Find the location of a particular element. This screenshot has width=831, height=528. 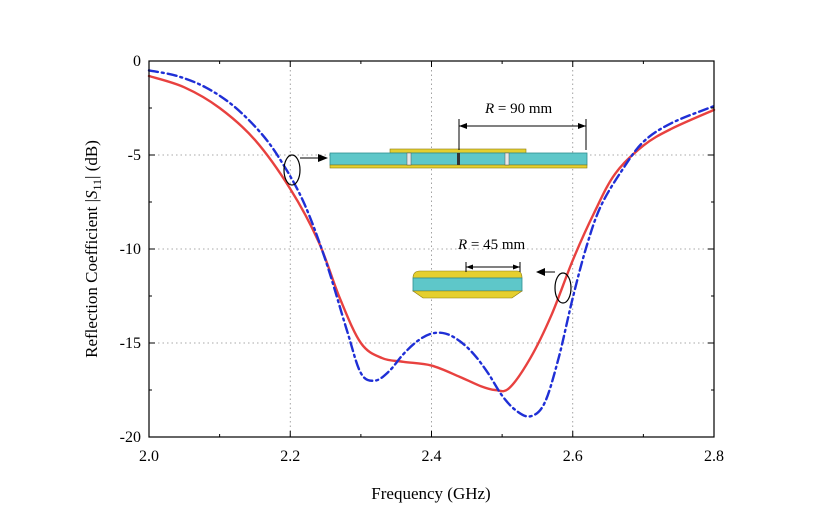

dim-large-arrowhead-right is located at coordinates (582, 126).